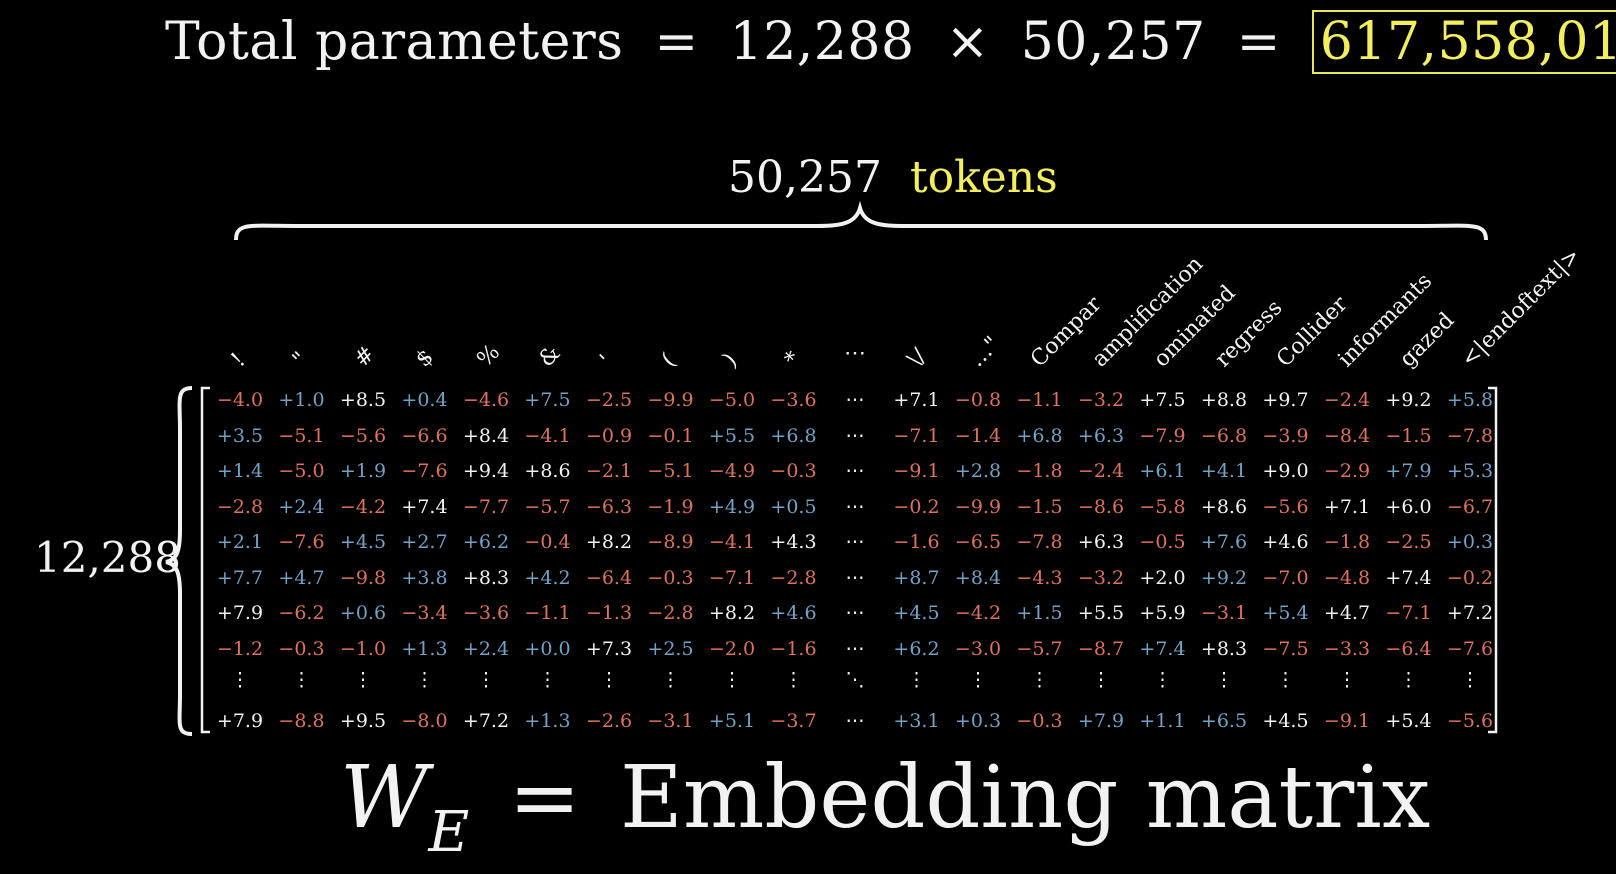  I want to click on column-token-label: ", so click(300, 359).